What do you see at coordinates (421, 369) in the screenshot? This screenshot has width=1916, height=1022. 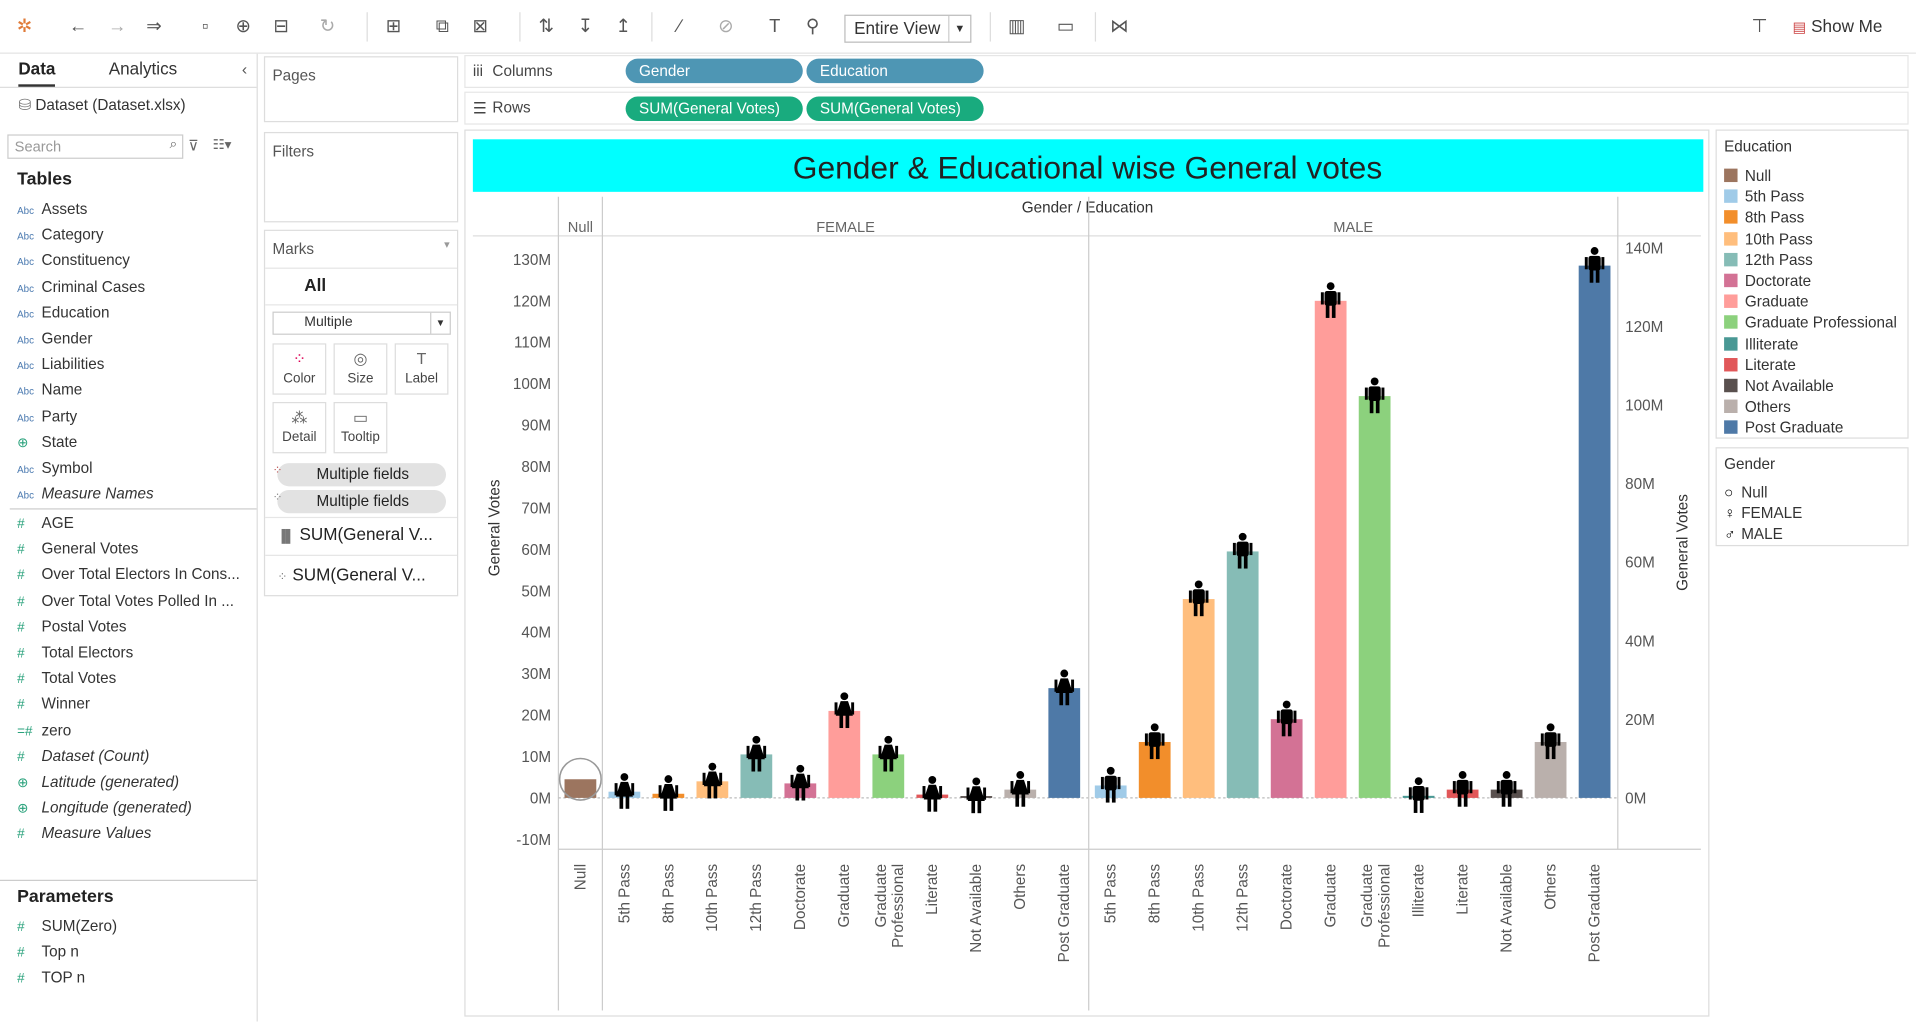 I see `label-button: T Label` at bounding box center [421, 369].